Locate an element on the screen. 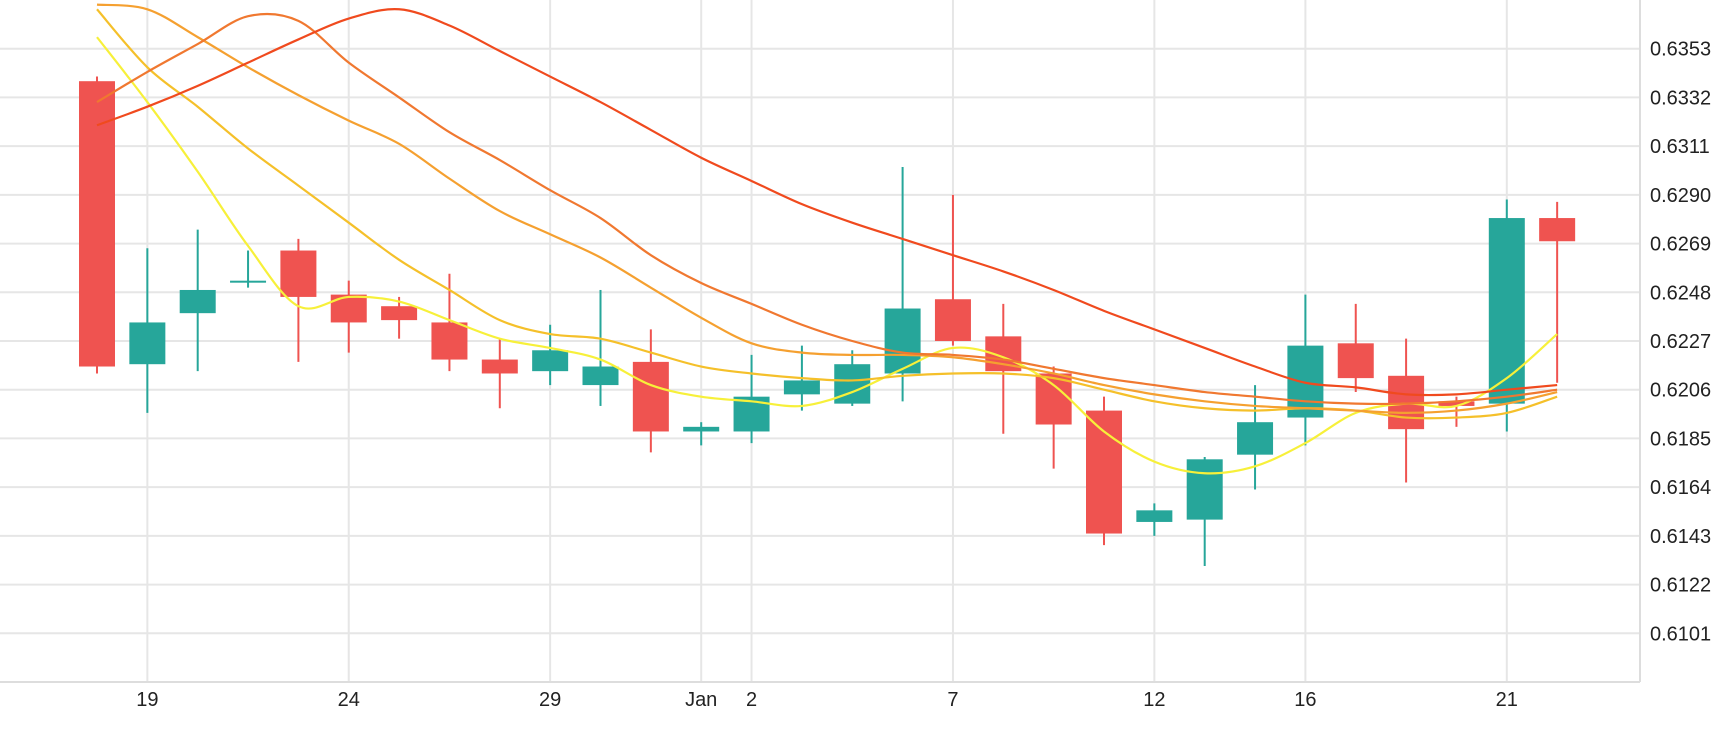 The width and height of the screenshot is (1730, 730). price-axis-label: 0.6290 is located at coordinates (1680, 196).